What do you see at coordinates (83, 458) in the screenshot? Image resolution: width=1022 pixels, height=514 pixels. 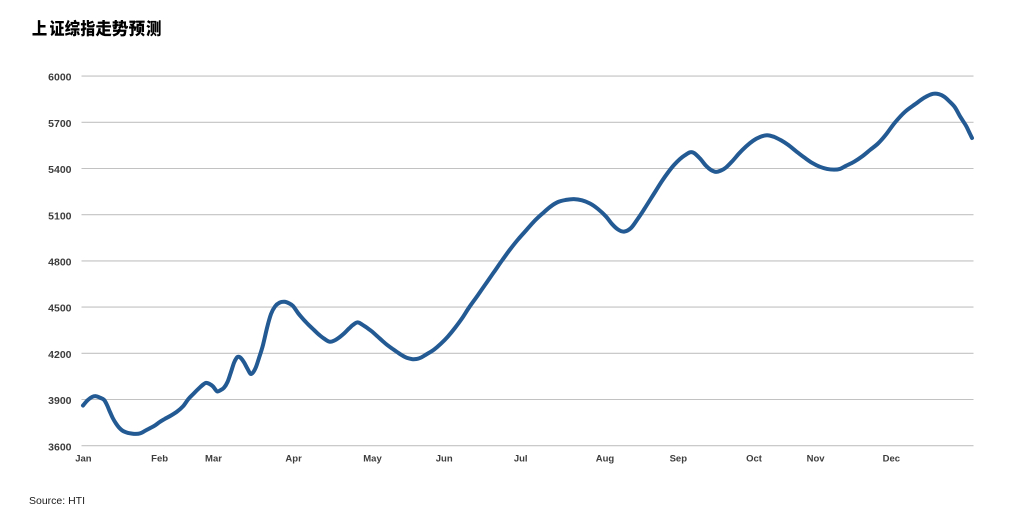 I see `svg-text: Jan` at bounding box center [83, 458].